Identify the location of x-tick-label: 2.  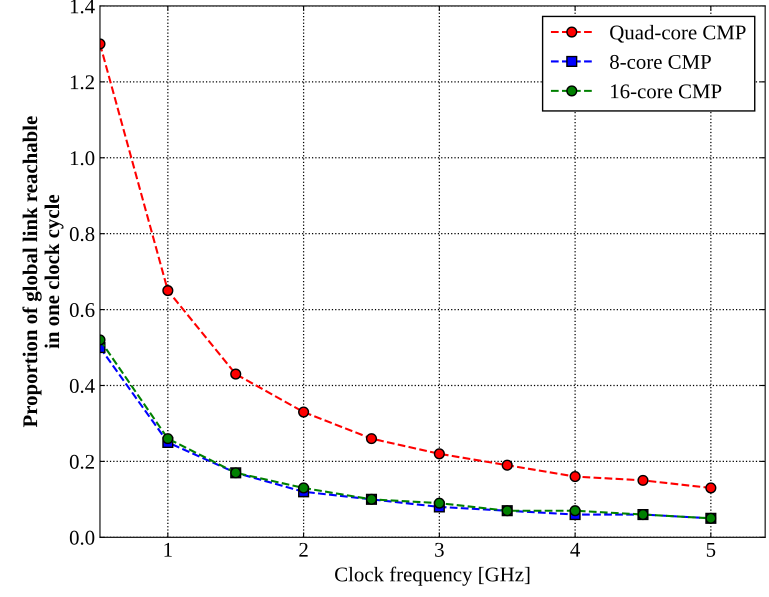
(303, 549).